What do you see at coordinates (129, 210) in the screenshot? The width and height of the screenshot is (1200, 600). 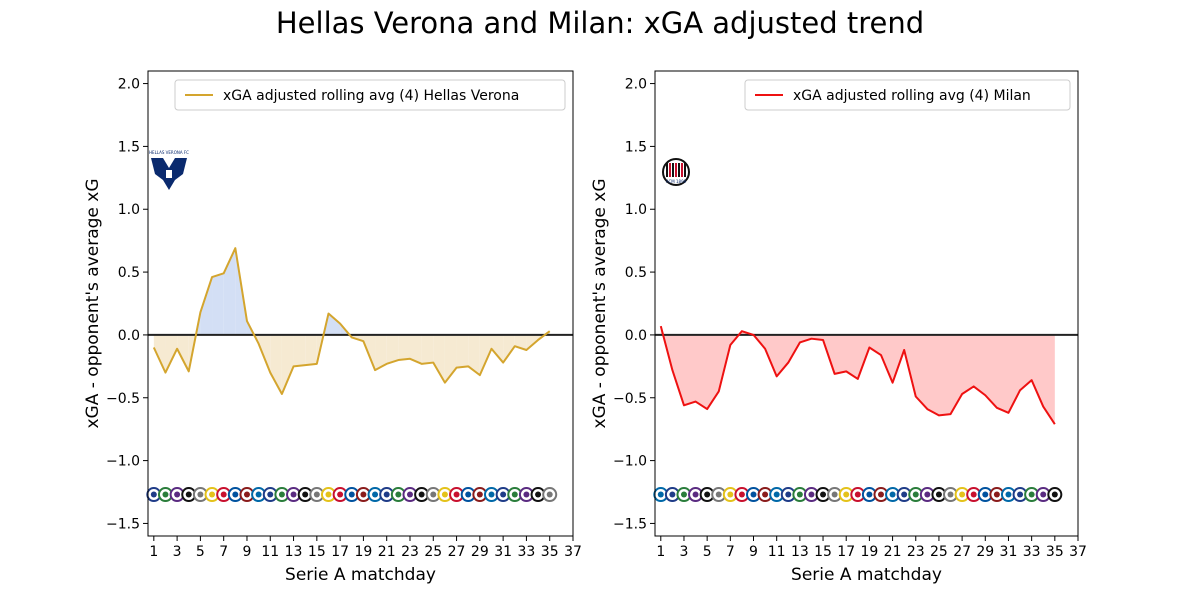 I see `y-tick-label: 1.0` at bounding box center [129, 210].